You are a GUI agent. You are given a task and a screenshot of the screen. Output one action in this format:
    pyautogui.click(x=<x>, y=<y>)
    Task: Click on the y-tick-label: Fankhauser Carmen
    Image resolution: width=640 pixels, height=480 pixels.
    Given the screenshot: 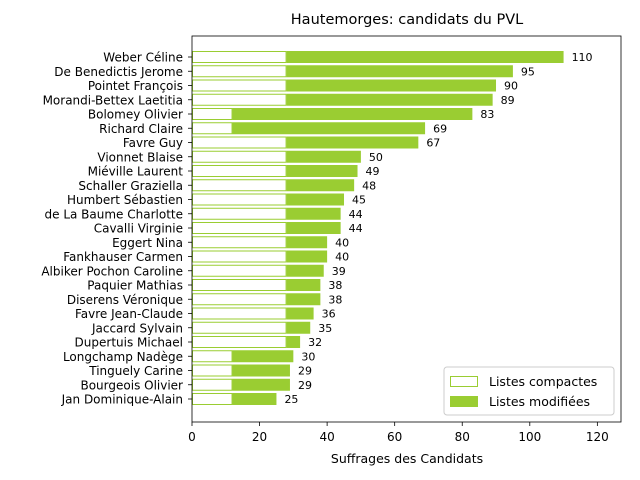 What is the action you would take?
    pyautogui.click(x=123, y=257)
    